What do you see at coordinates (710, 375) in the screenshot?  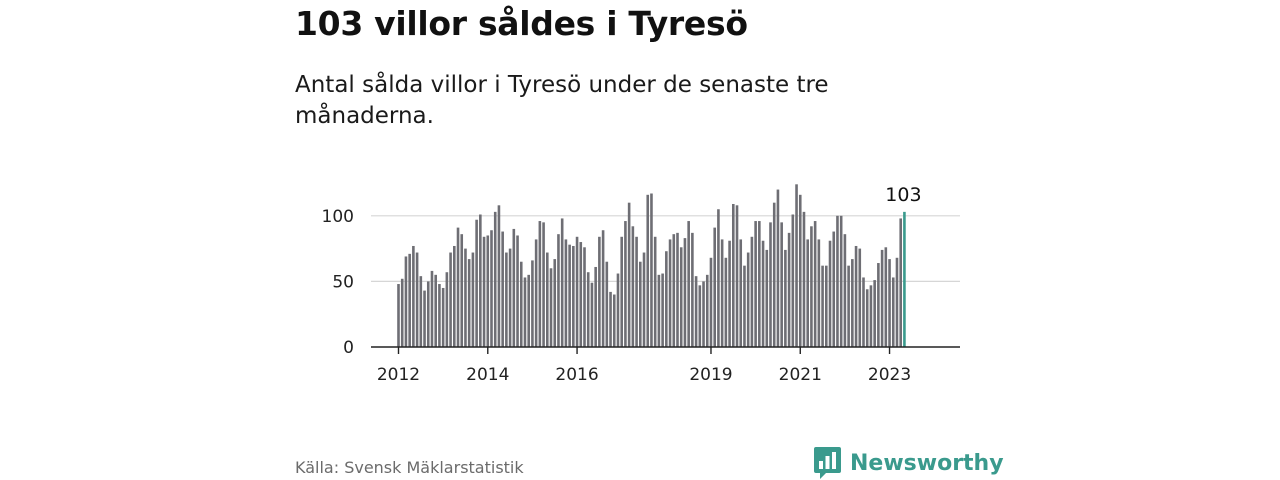 I see `x-tick-label: 2019` at bounding box center [710, 375].